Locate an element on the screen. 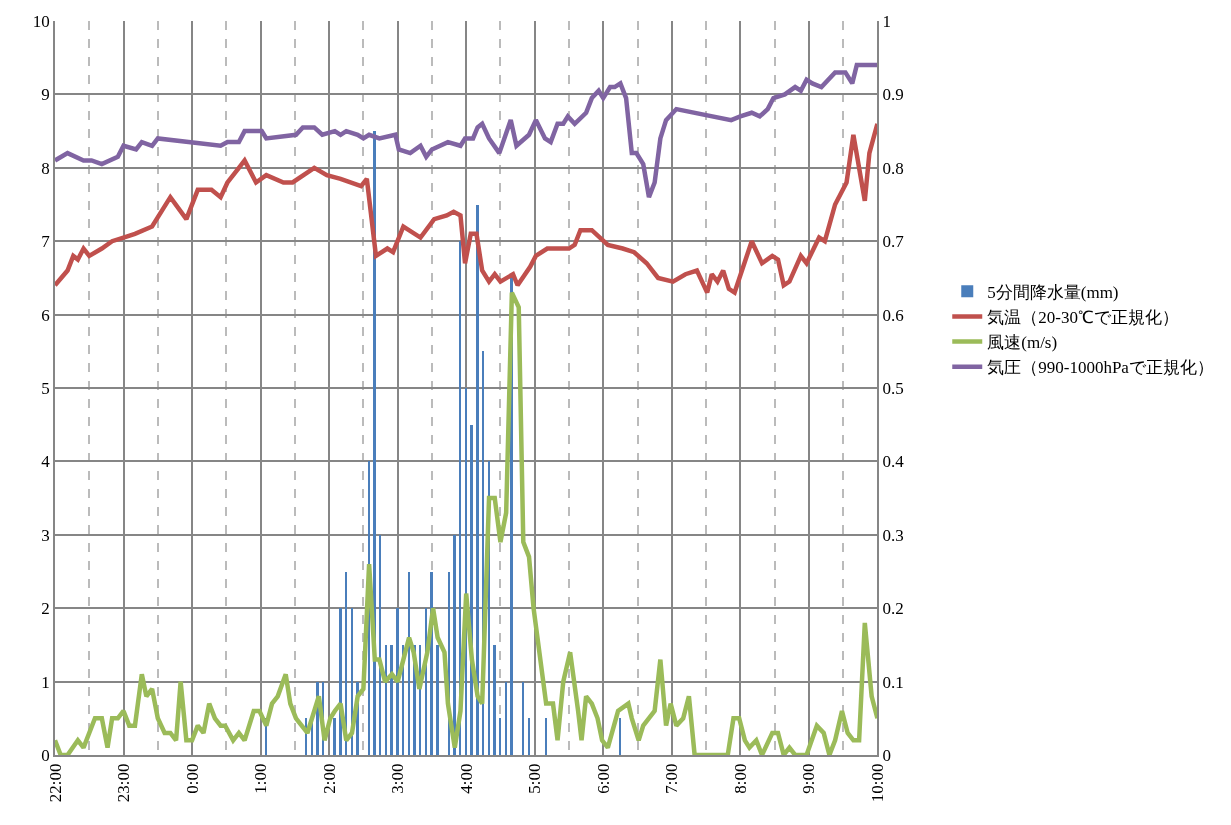 The height and width of the screenshot is (825, 1231). x-tick-label: 4:00 is located at coordinates (466, 778).